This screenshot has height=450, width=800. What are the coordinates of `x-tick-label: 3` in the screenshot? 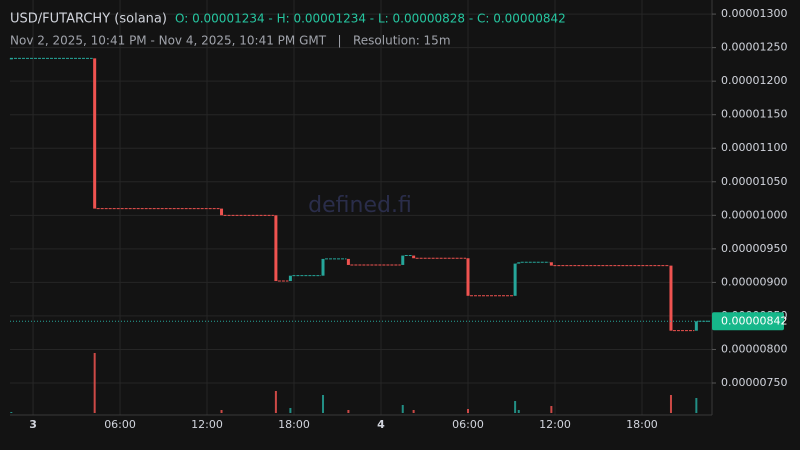 It's located at (33, 424).